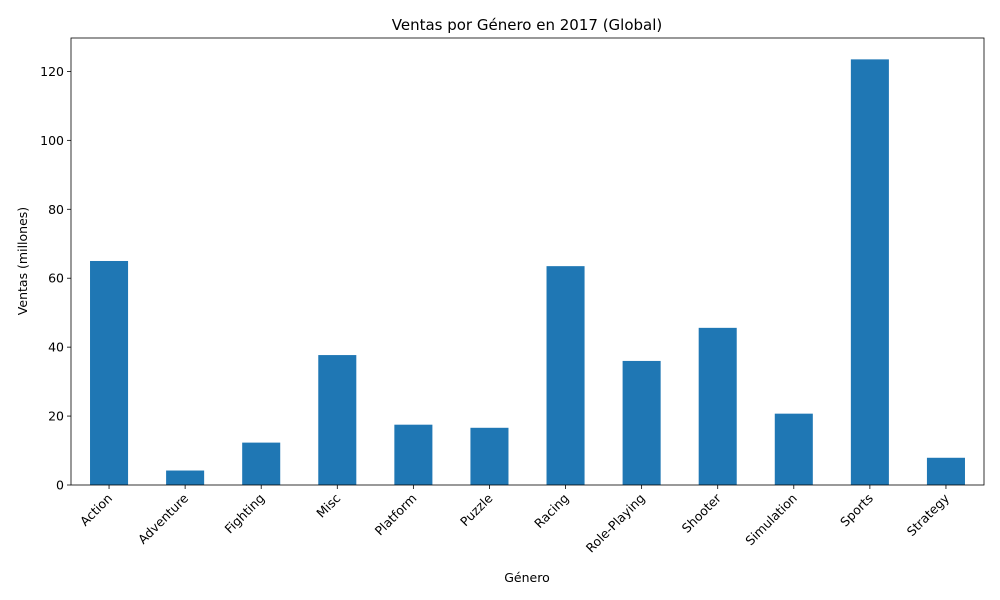  Describe the element at coordinates (551, 511) in the screenshot. I see `x-tick-label: Racing` at that location.